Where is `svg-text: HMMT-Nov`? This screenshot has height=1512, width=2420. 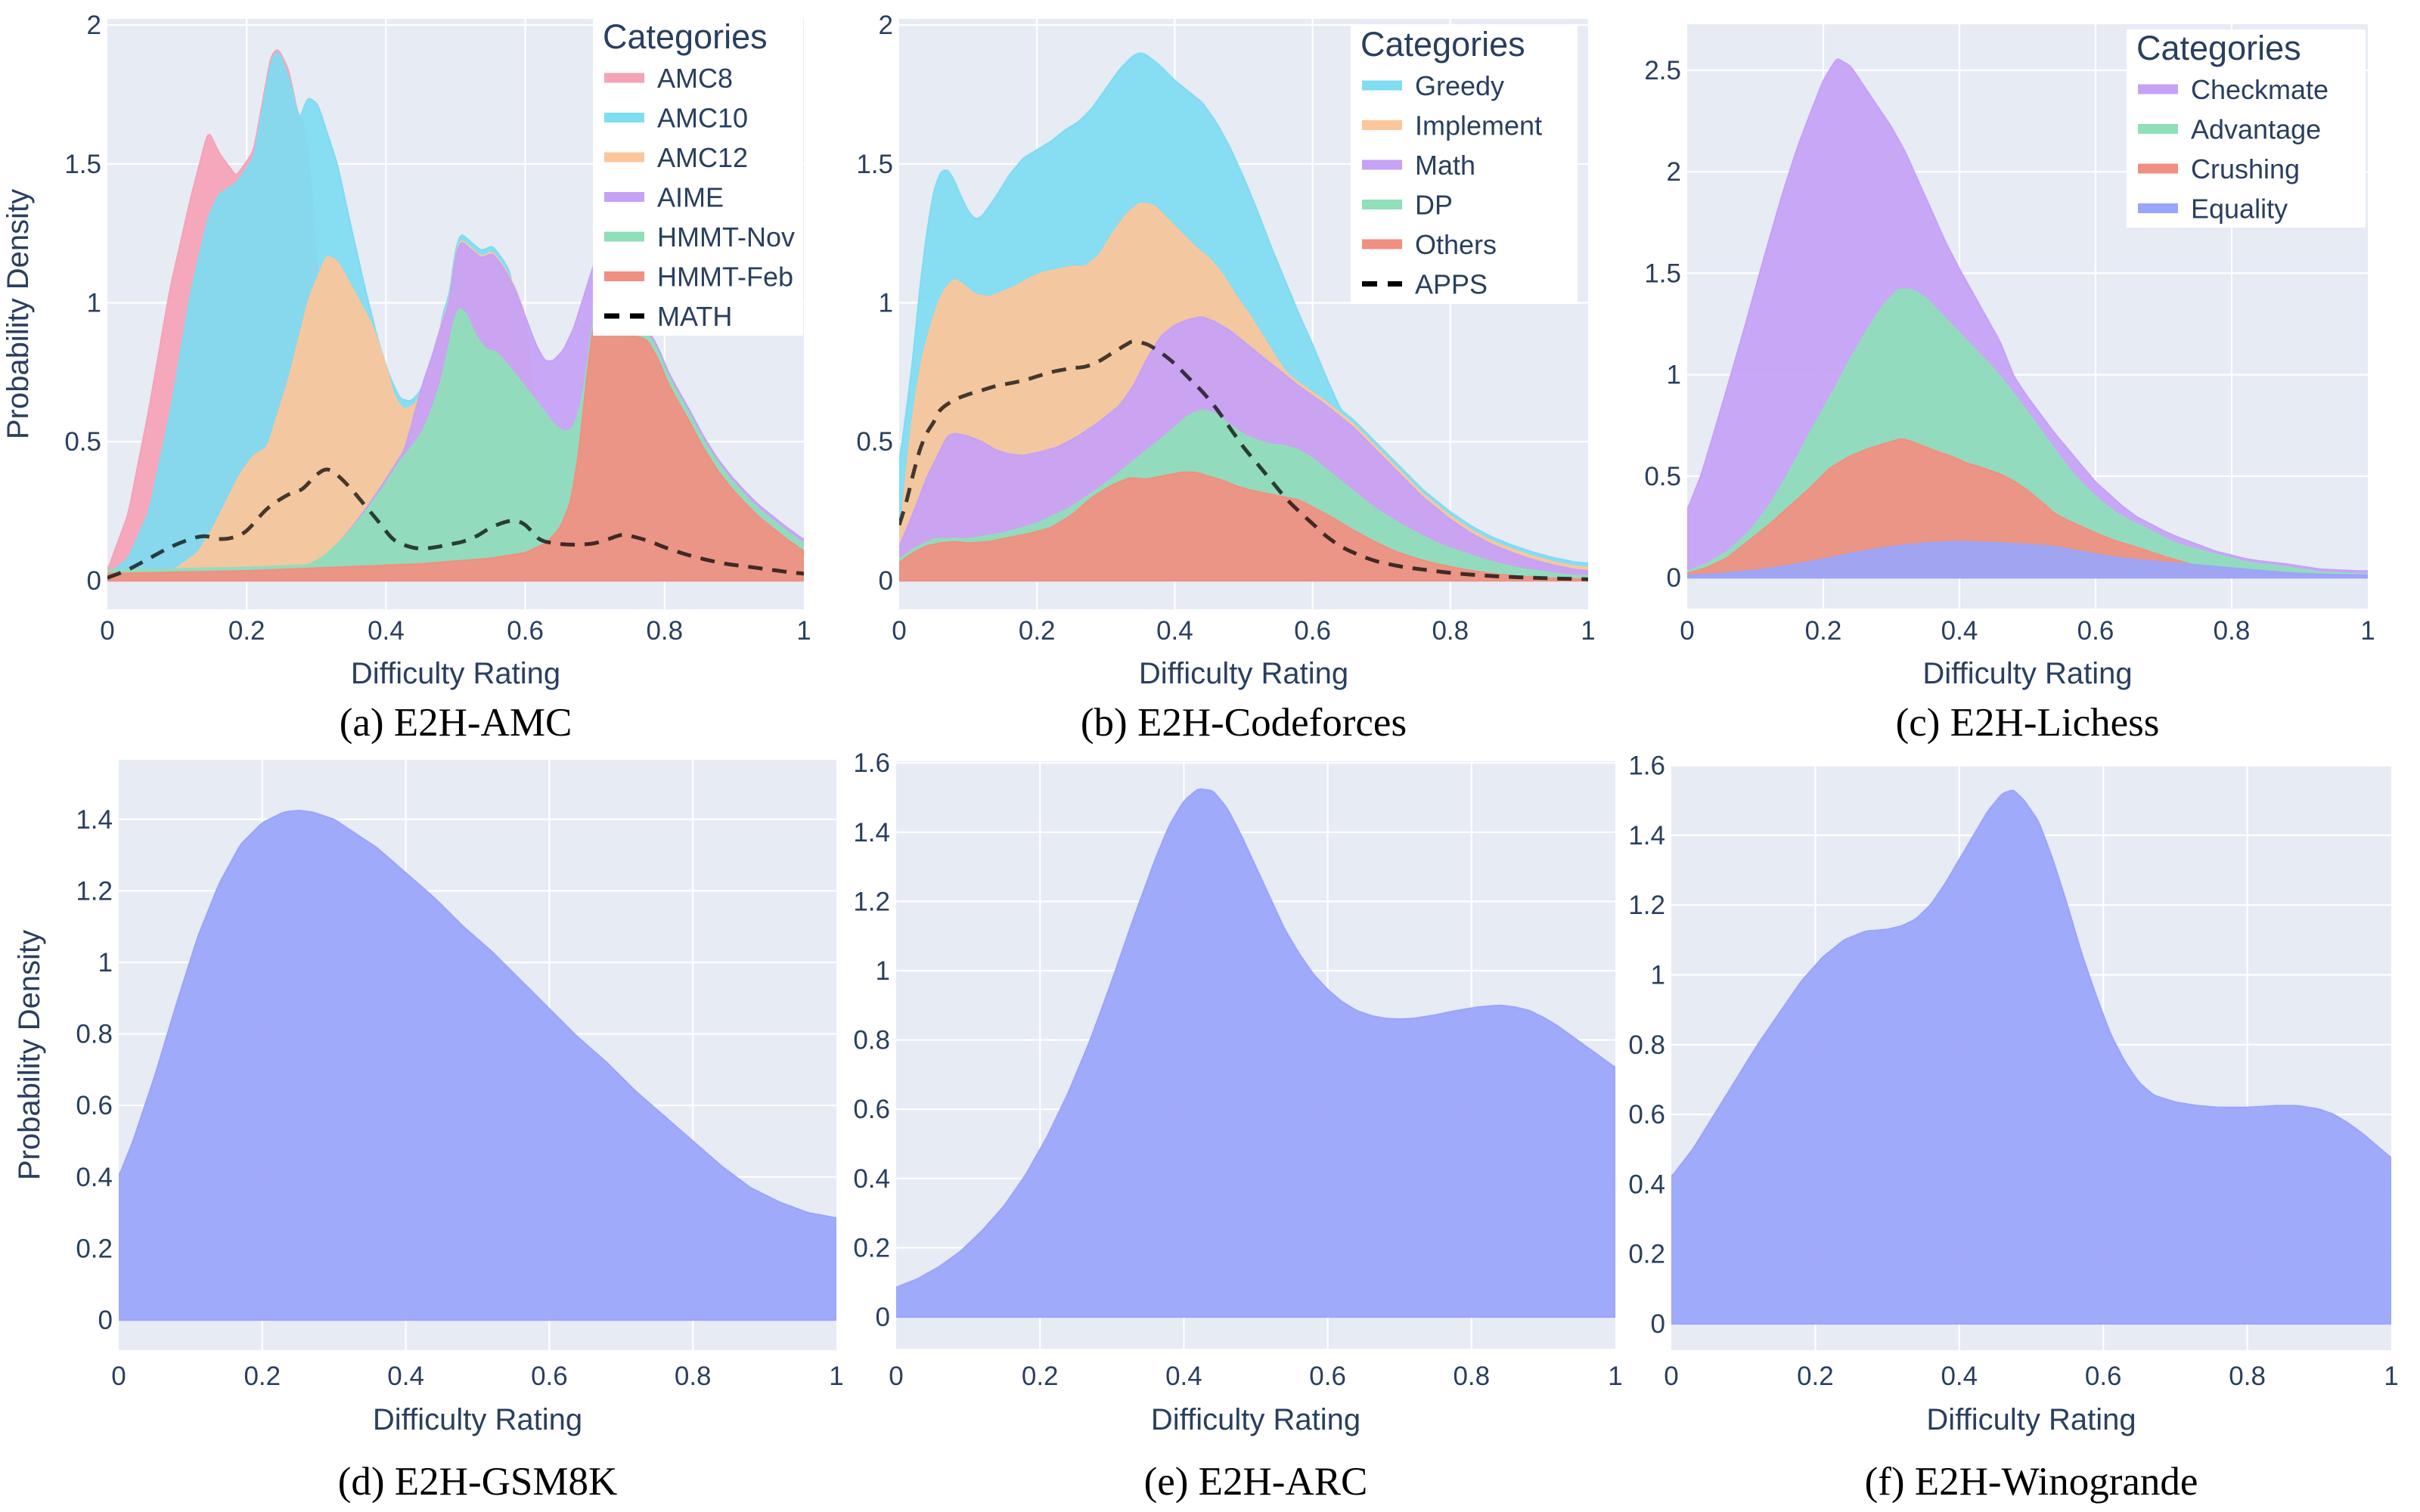
svg-text: HMMT-Nov is located at coordinates (726, 237).